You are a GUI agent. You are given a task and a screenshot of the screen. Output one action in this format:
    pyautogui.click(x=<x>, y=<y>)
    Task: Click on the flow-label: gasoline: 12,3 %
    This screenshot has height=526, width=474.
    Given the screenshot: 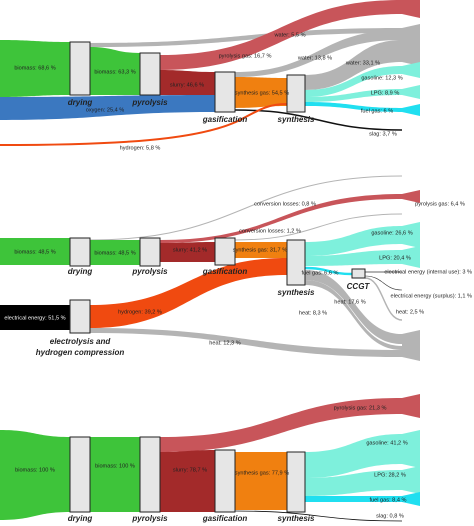 What is the action you would take?
    pyautogui.click(x=381, y=78)
    